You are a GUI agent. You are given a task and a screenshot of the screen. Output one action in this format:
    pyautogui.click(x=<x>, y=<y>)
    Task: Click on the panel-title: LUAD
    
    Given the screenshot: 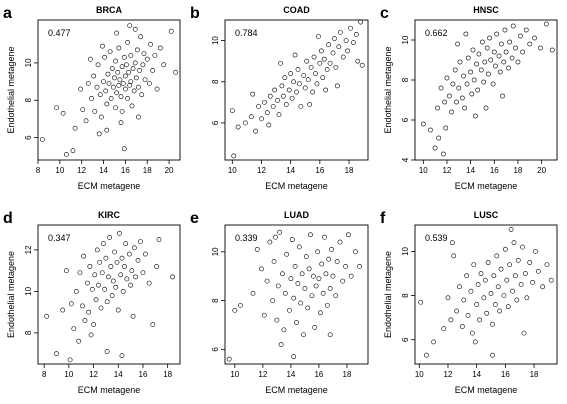 What is the action you would take?
    pyautogui.click(x=296, y=215)
    